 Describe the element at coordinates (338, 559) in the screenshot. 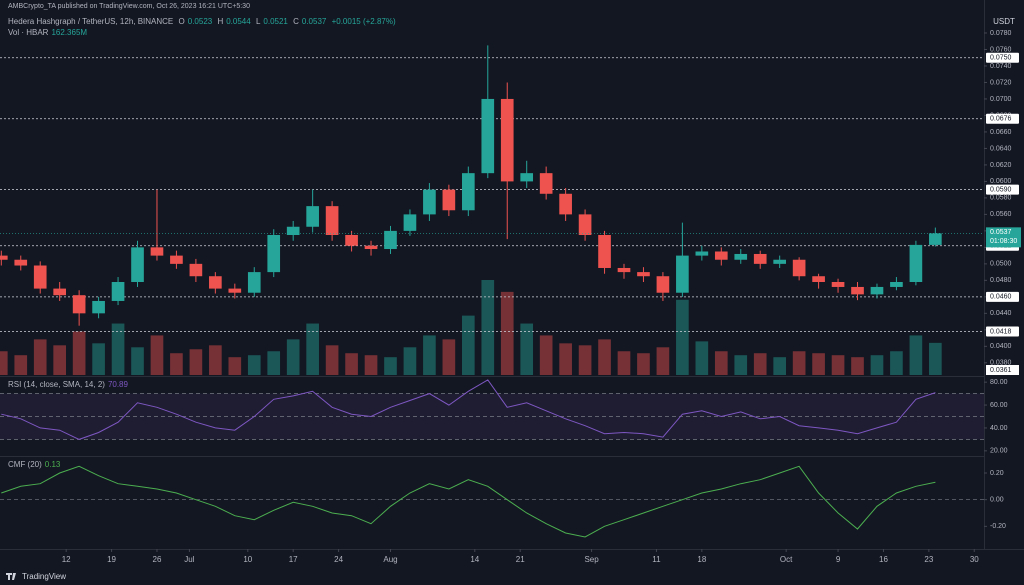

I see `x-tick-label: 24` at that location.